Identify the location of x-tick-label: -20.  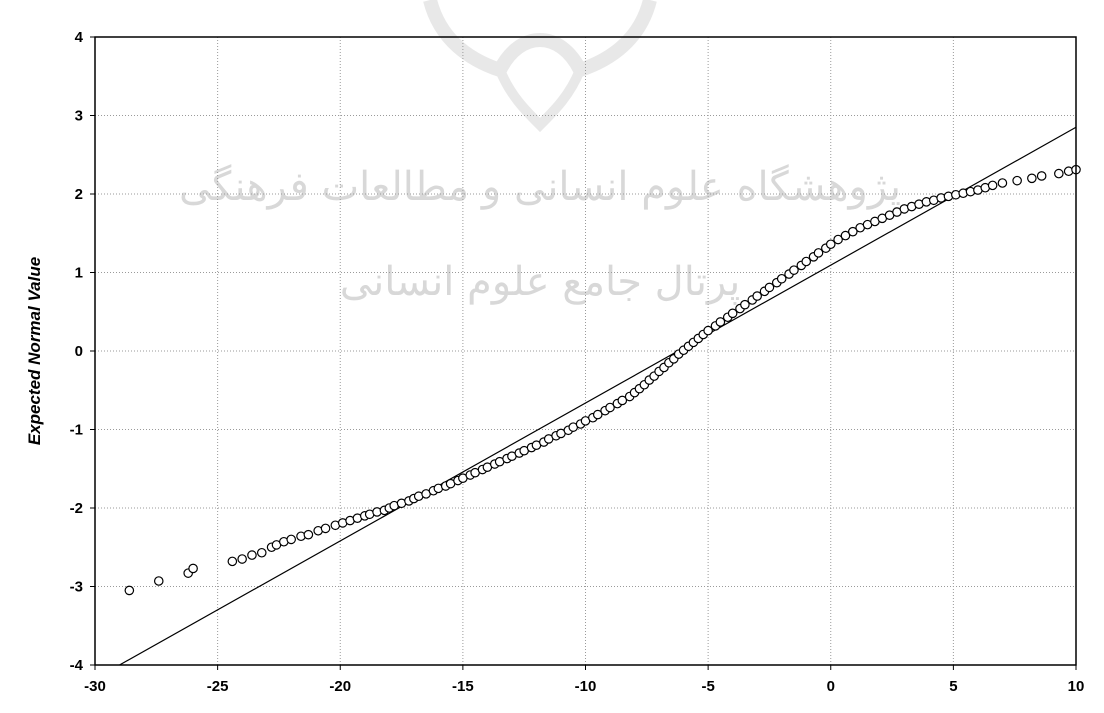
(340, 686).